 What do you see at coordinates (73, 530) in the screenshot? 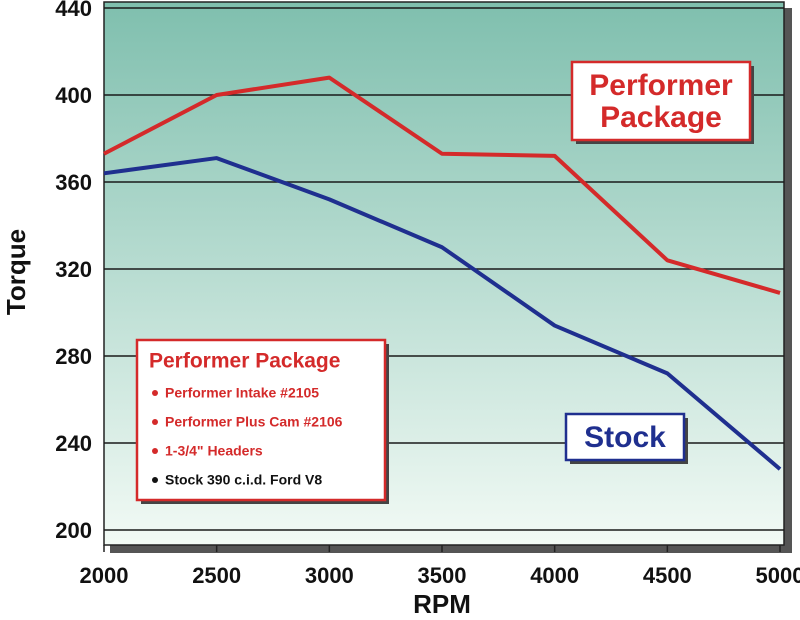
I see `y-tick-label: 200` at bounding box center [73, 530].